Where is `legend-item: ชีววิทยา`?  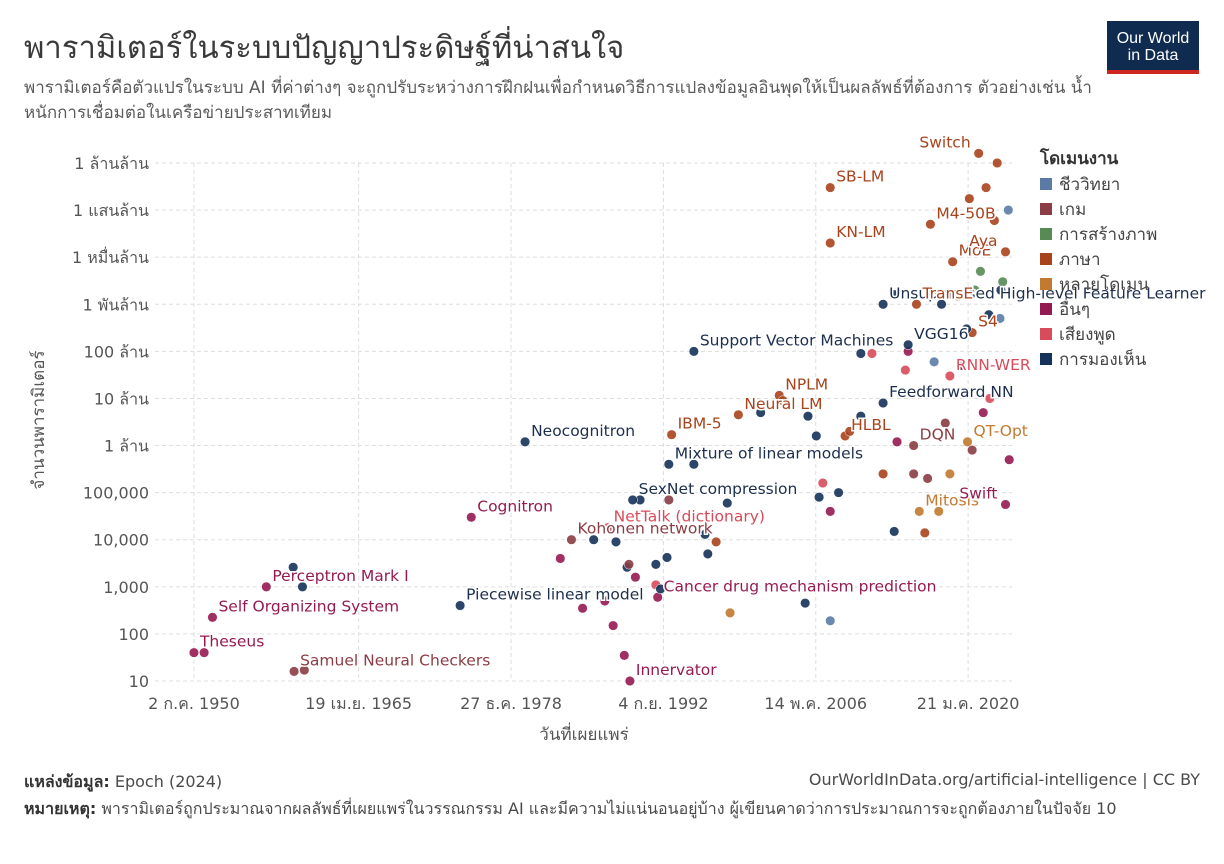
legend-item: ชีววิทยา is located at coordinates (1089, 185).